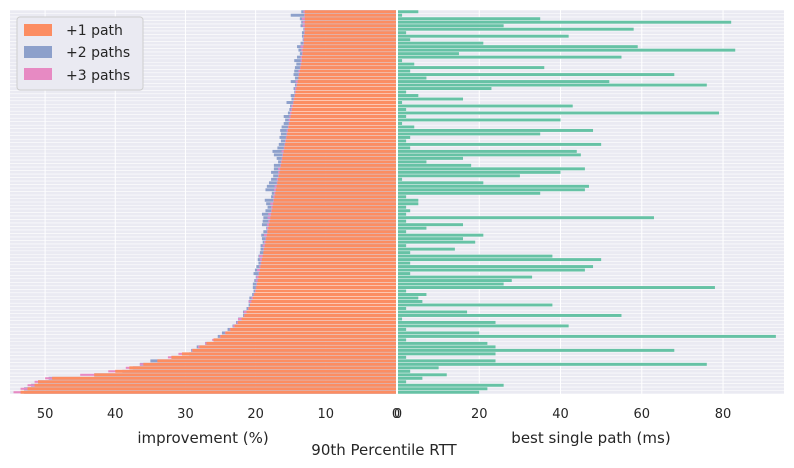  What do you see at coordinates (642, 414) in the screenshot?
I see `right-tick-label-60: 60` at bounding box center [642, 414].